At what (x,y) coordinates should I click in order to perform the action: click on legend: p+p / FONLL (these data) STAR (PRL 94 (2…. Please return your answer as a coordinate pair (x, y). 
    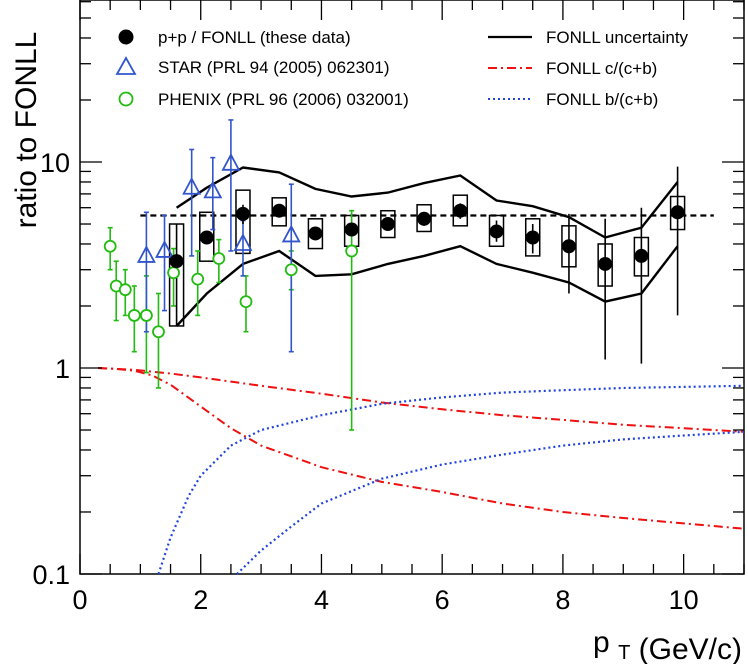
    Looking at the image, I should click on (402, 68).